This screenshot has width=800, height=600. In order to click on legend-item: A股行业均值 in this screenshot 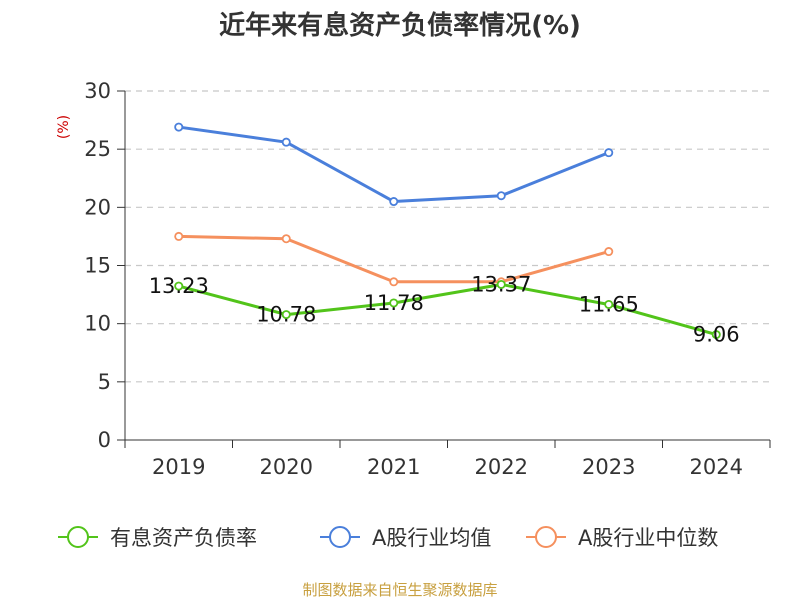, I will do `click(405, 538)`.